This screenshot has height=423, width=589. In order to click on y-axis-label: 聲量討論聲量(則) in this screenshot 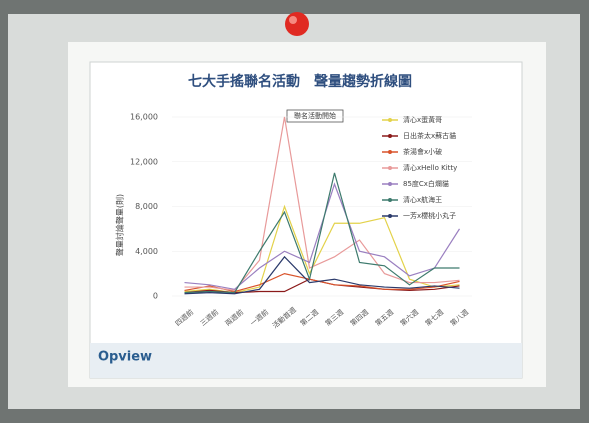, I will do `click(120, 225)`.